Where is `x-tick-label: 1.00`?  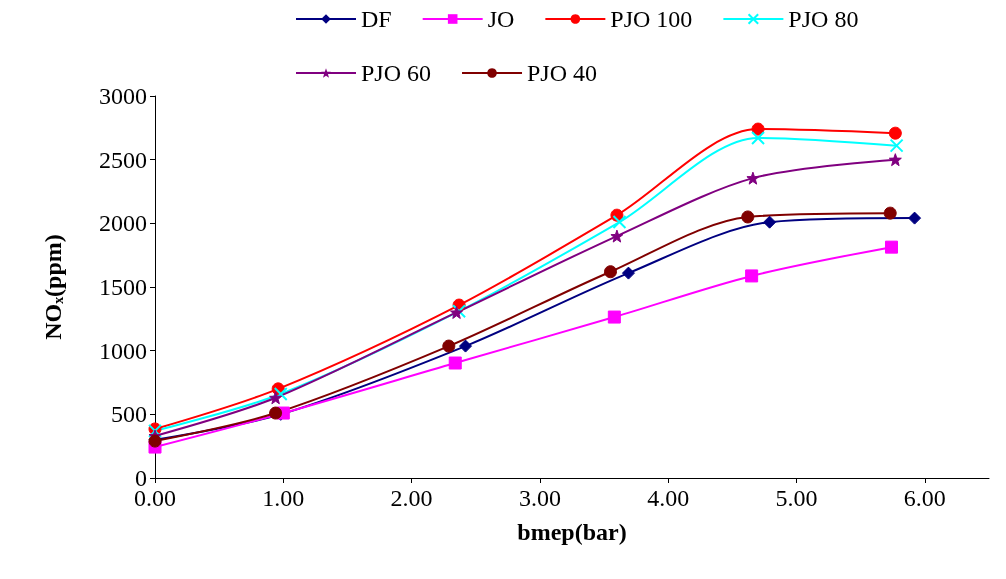
x-tick-label: 1.00 is located at coordinates (283, 498).